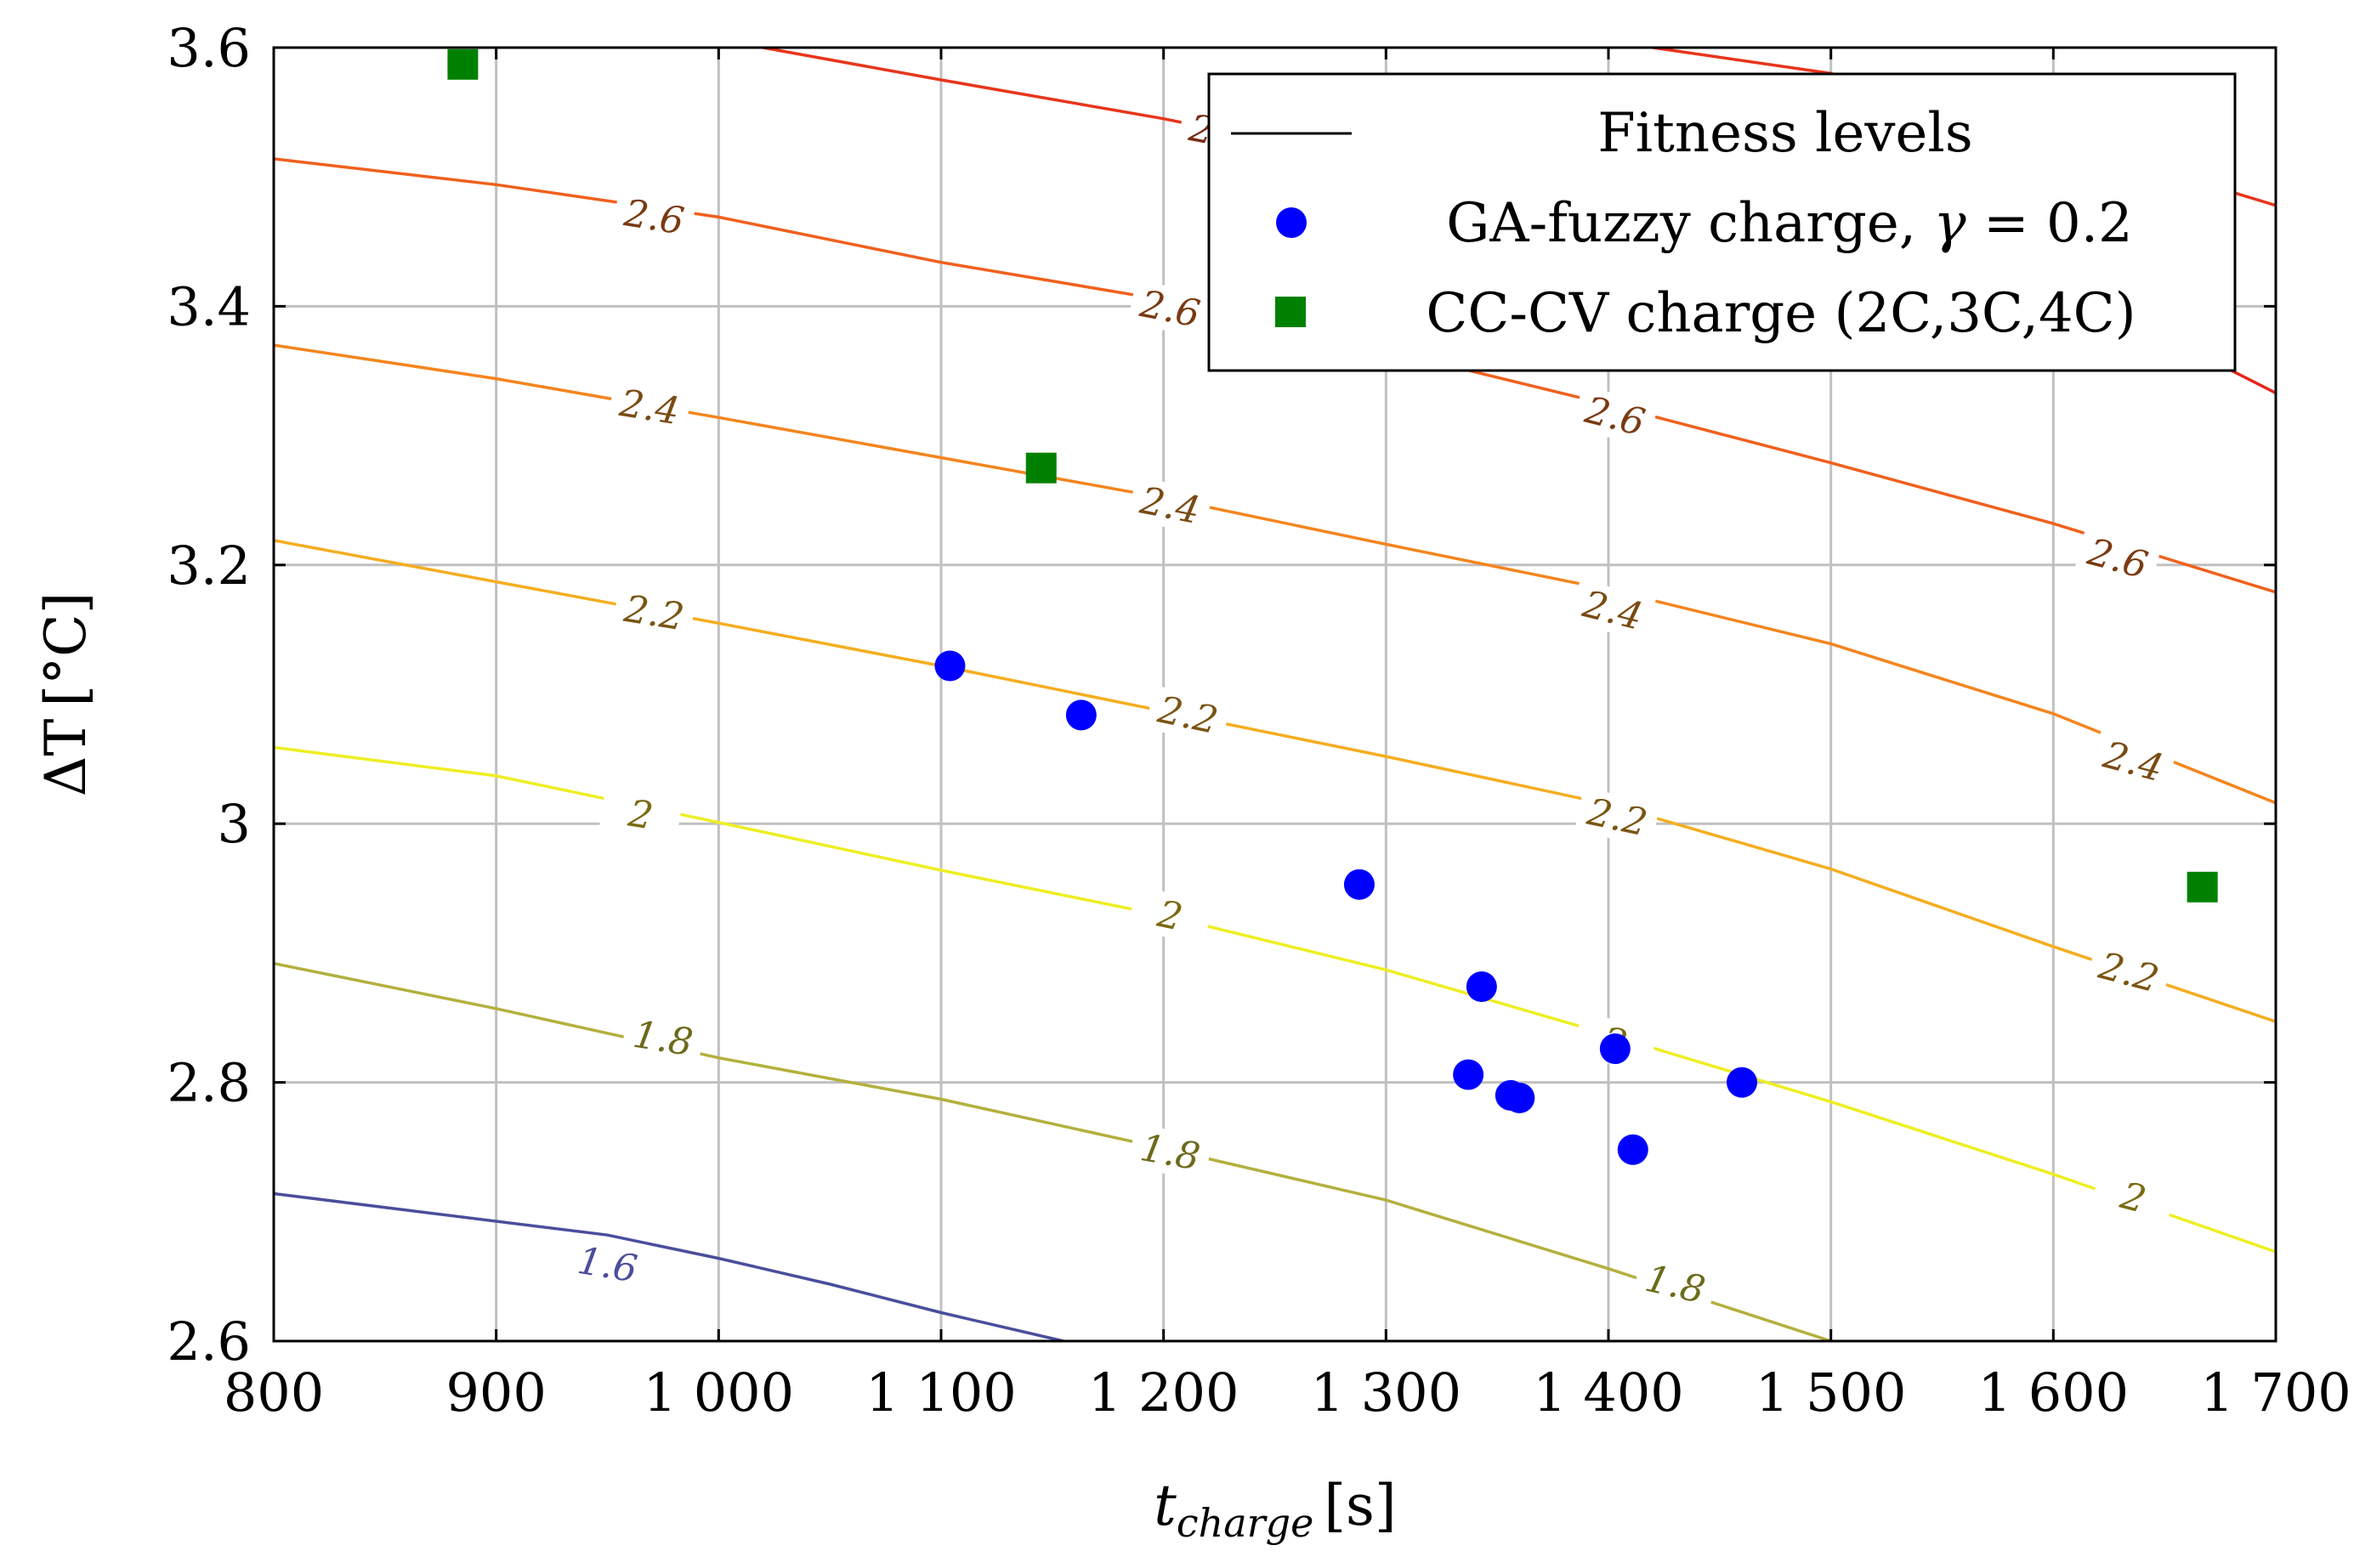 Image resolution: width=2371 pixels, height=1568 pixels. What do you see at coordinates (209, 48) in the screenshot?
I see `y-tick-label: 3.6` at bounding box center [209, 48].